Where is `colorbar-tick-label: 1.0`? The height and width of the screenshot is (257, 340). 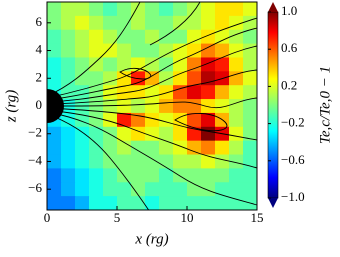 colorbar-tick-label: 1.0 is located at coordinates (289, 10).